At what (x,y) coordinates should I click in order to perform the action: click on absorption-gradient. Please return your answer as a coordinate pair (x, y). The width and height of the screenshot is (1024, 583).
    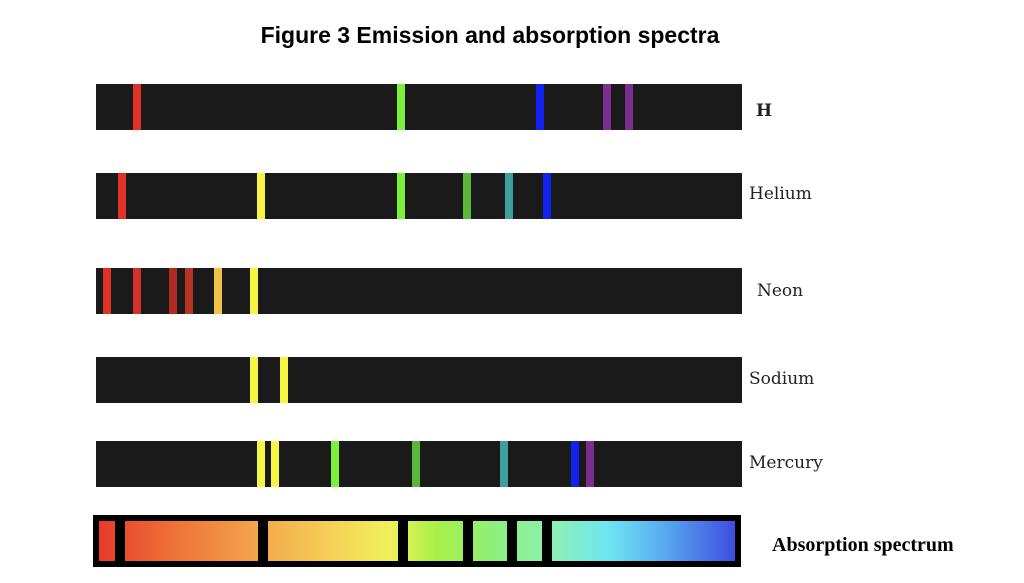
    Looking at the image, I should click on (417, 541).